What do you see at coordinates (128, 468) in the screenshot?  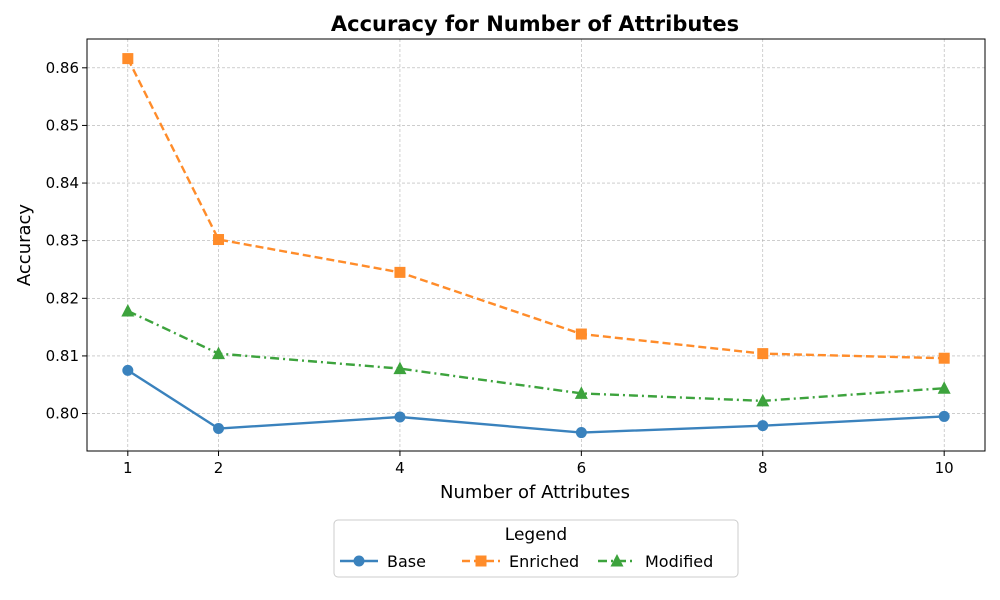 I see `x-tick-label: 1` at bounding box center [128, 468].